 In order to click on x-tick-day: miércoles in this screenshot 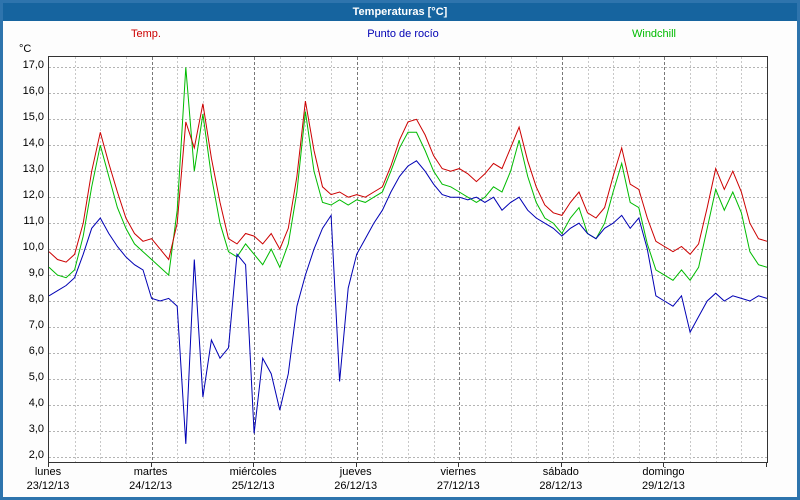, I will do `click(253, 472)`.